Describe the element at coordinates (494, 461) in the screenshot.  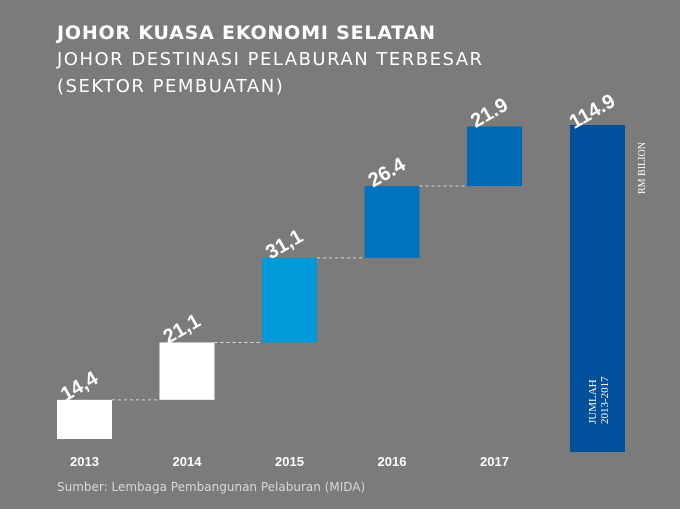
I see `category-label-2017: 2017` at that location.